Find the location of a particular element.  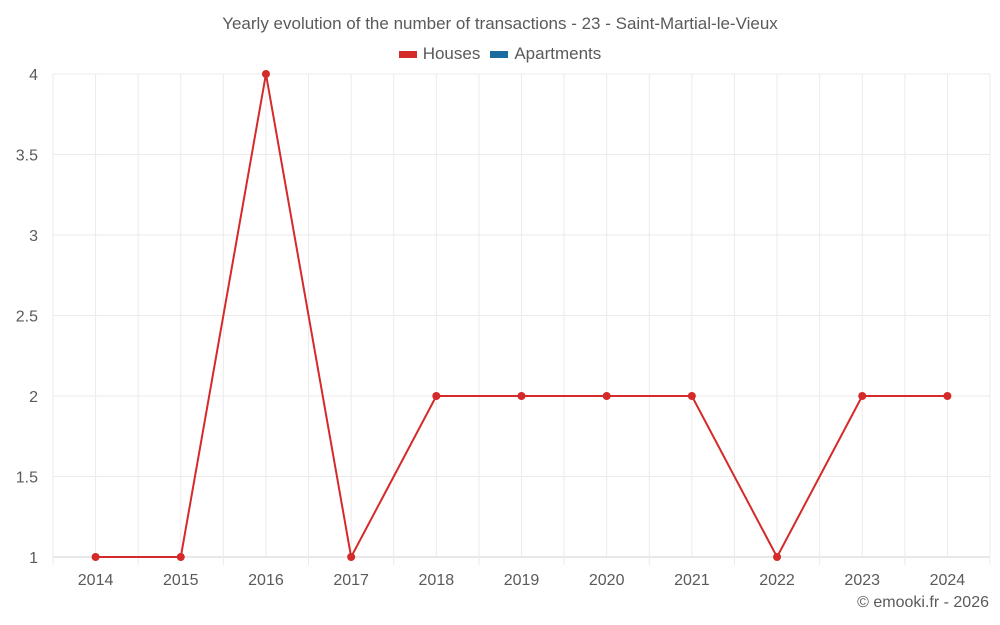

y-tick-label: 4 is located at coordinates (33, 75).